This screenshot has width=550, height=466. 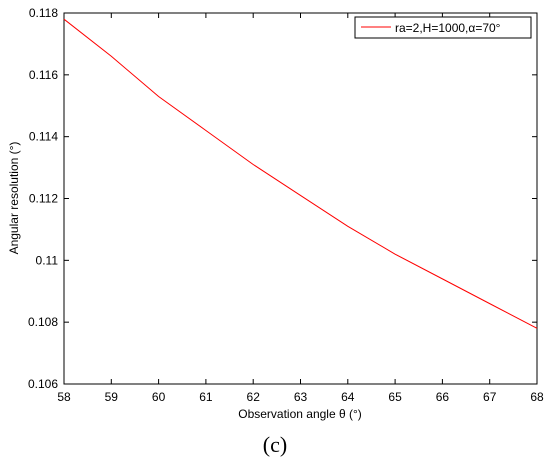 What do you see at coordinates (206, 397) in the screenshot?
I see `x-tick-label: 61` at bounding box center [206, 397].